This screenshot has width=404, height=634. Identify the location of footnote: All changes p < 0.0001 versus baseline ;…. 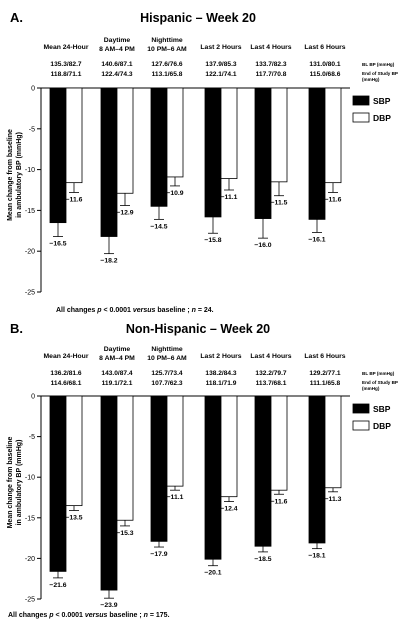
(135, 310).